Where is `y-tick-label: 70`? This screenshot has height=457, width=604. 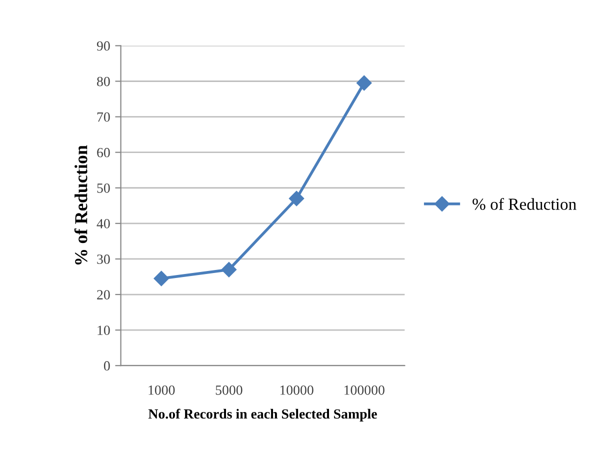 y-tick-label: 70 is located at coordinates (103, 117).